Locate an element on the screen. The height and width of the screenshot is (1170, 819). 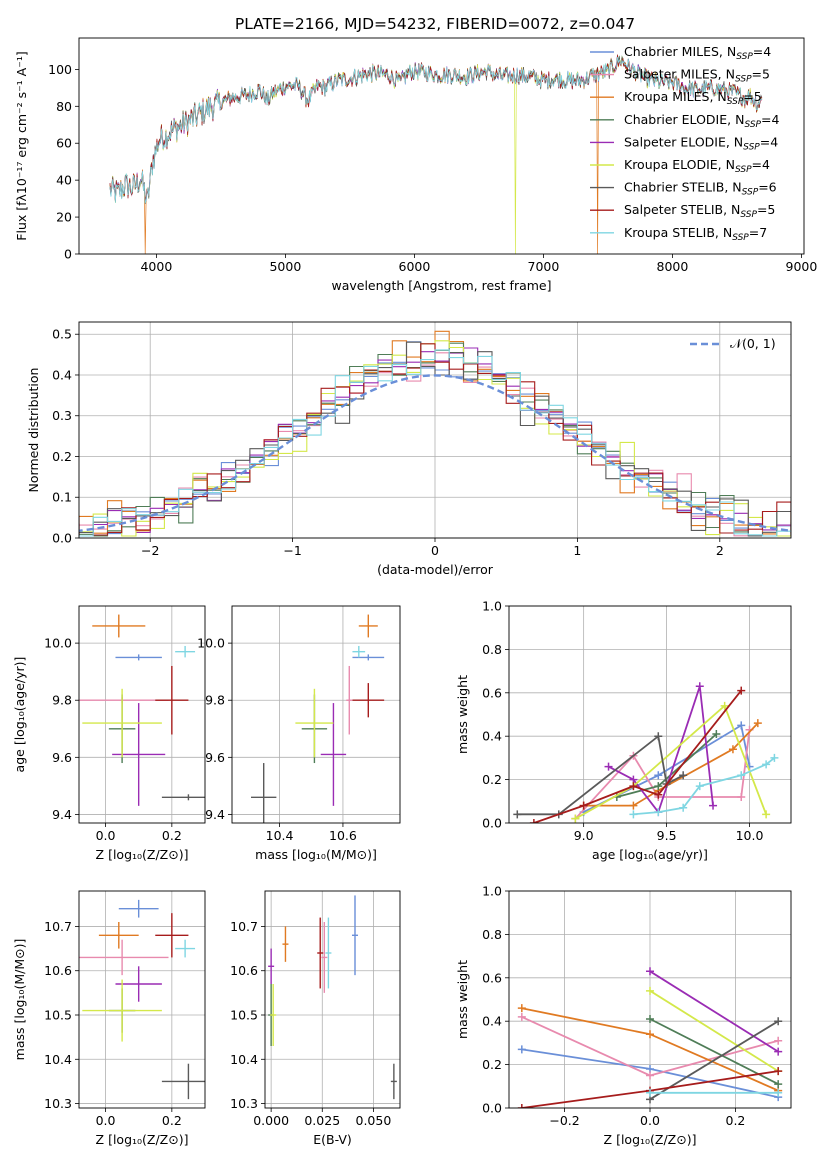
x-tick-label: 6000 is located at coordinates (415, 266).